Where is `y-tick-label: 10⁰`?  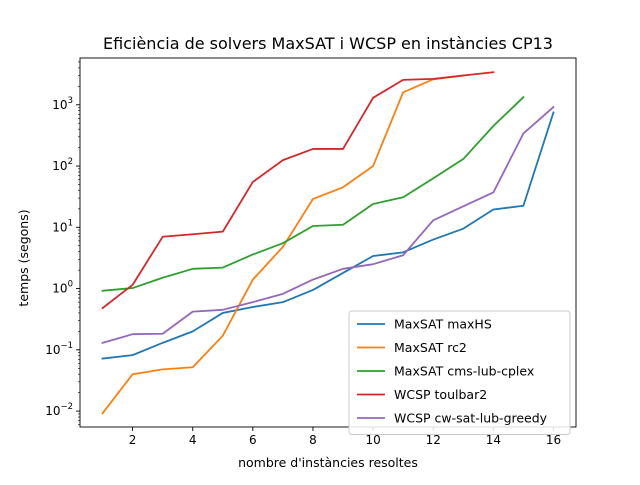 y-tick-label: 10⁰ is located at coordinates (62, 288).